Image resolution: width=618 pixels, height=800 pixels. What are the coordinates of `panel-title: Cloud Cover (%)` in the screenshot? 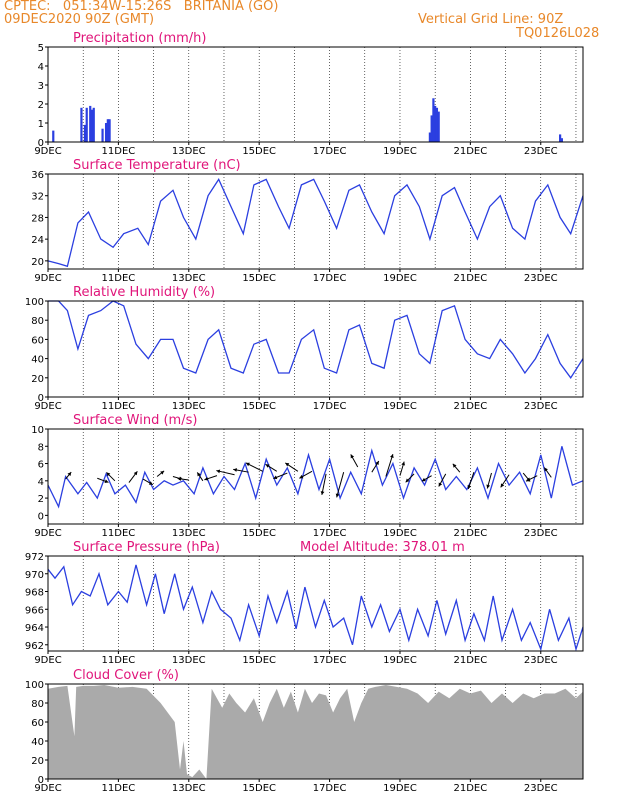 It's located at (126, 675).